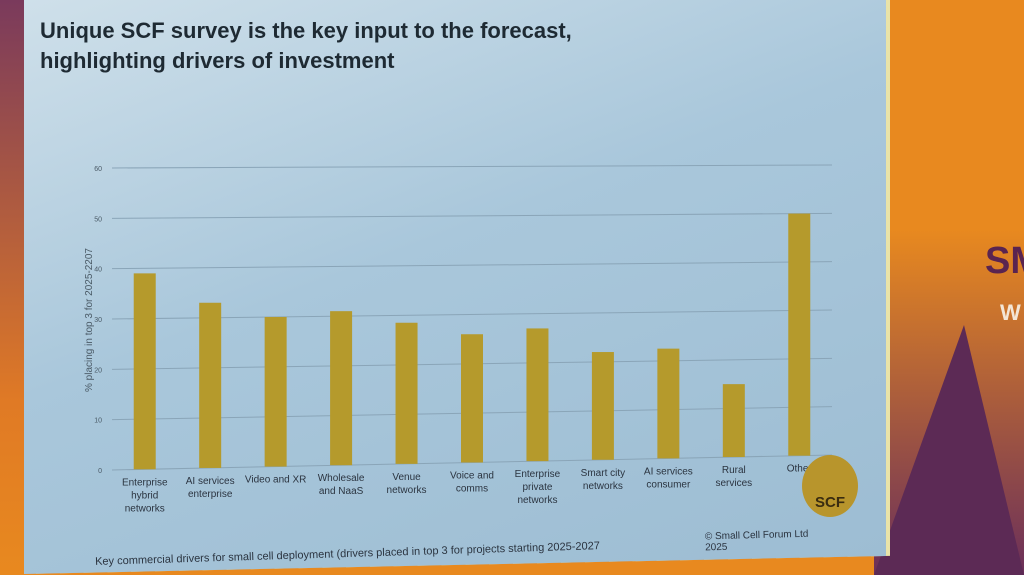  Describe the element at coordinates (1010, 312) in the screenshot. I see `background-subtext: W` at that location.